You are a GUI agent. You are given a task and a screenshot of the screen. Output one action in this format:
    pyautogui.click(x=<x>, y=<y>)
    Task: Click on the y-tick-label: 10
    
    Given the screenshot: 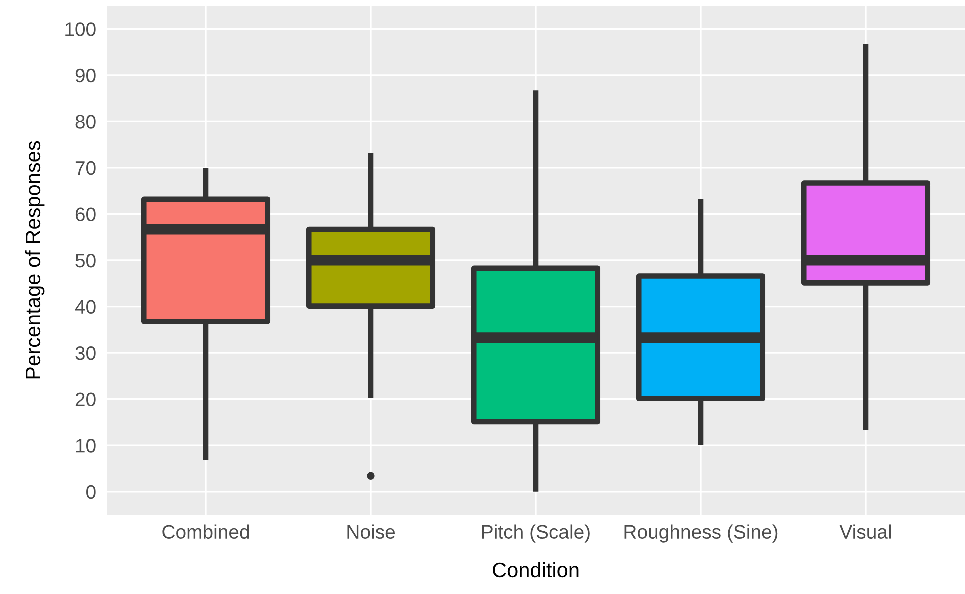 What is the action you would take?
    pyautogui.click(x=86, y=446)
    